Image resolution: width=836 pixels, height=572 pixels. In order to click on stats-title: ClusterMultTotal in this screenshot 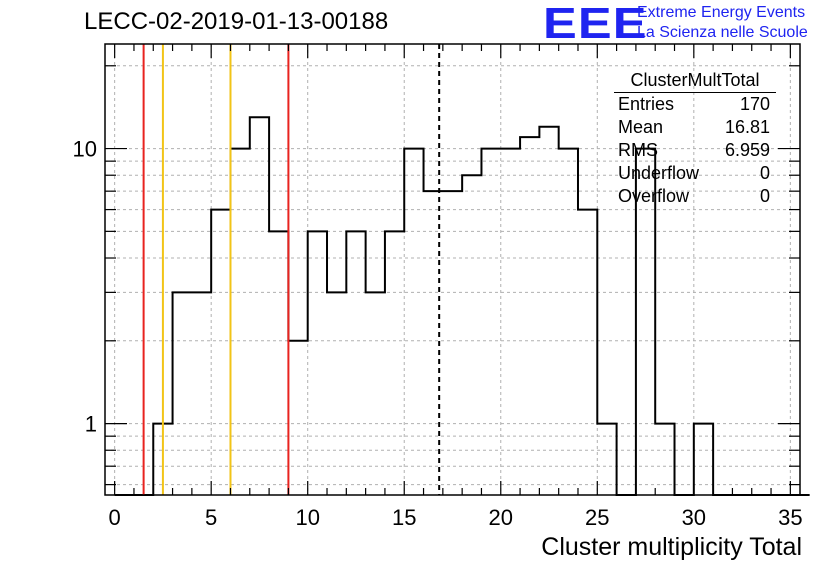, I will do `click(695, 81)`.